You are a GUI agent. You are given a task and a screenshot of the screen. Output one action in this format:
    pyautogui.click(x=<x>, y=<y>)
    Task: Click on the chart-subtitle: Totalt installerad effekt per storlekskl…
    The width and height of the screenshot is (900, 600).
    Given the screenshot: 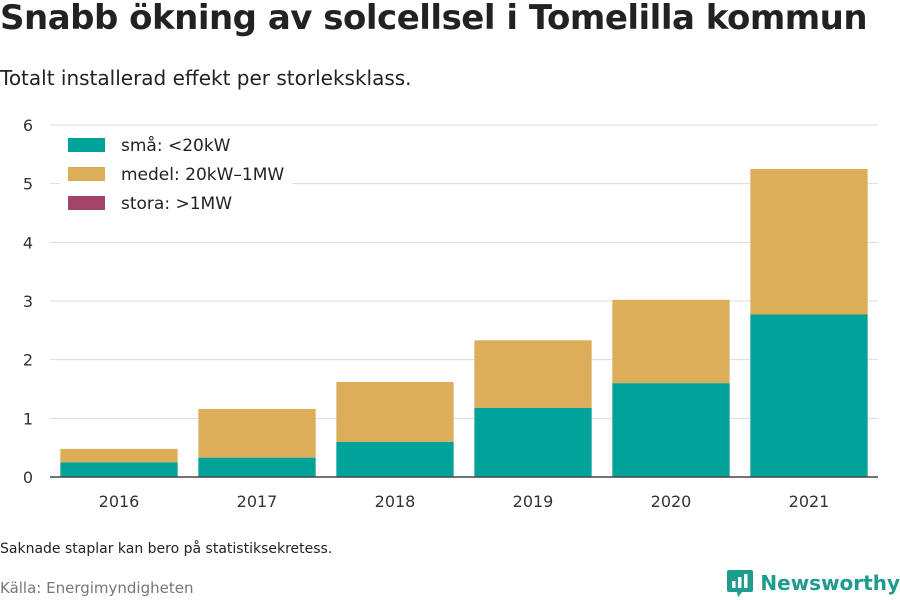 What is the action you would take?
    pyautogui.click(x=206, y=78)
    